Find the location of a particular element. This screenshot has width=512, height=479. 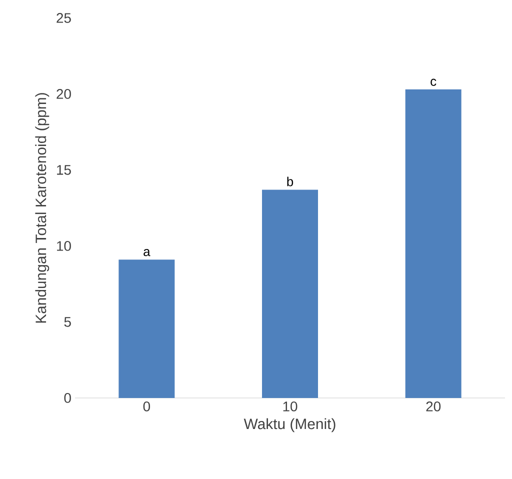

x-tick-label: 0 is located at coordinates (146, 406).